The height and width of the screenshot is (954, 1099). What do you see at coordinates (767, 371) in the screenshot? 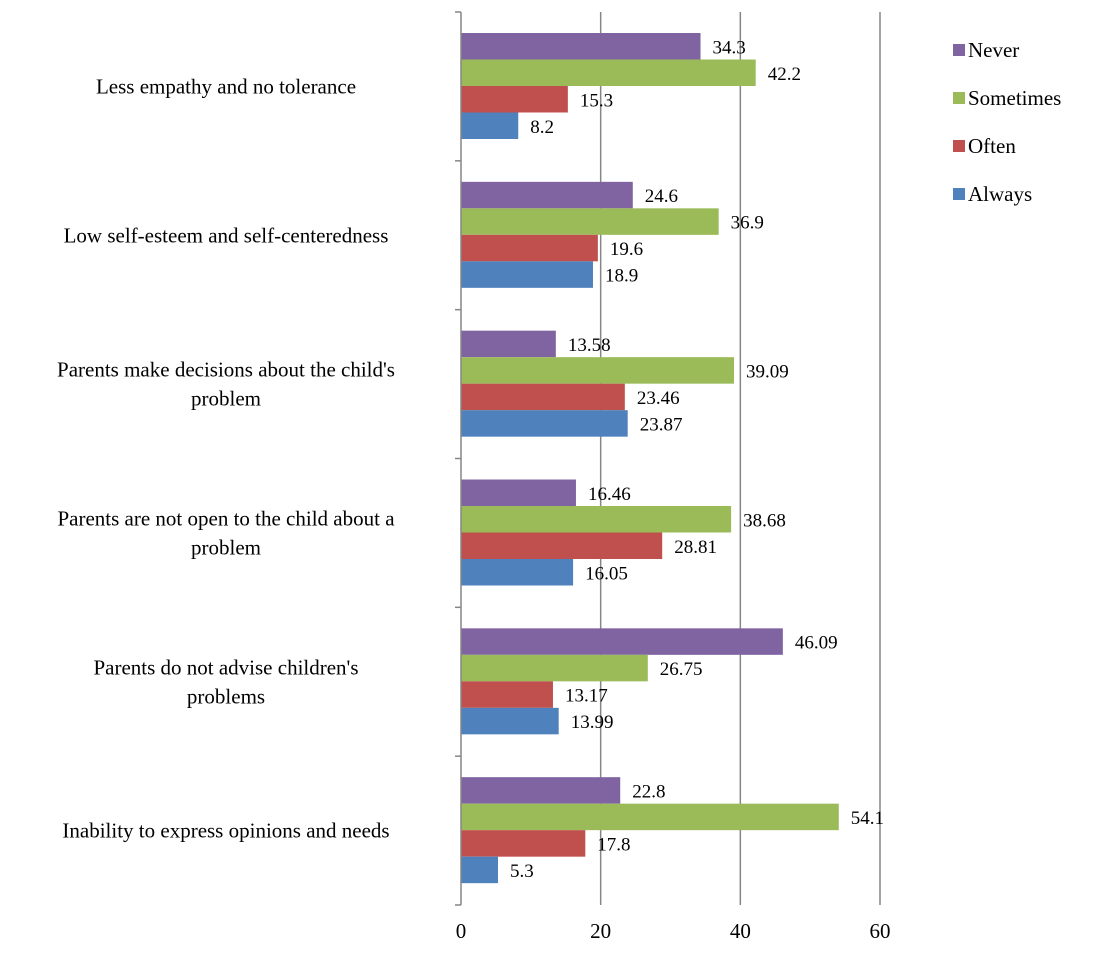
I see `value-label-sometimes-3: 39.09` at bounding box center [767, 371].